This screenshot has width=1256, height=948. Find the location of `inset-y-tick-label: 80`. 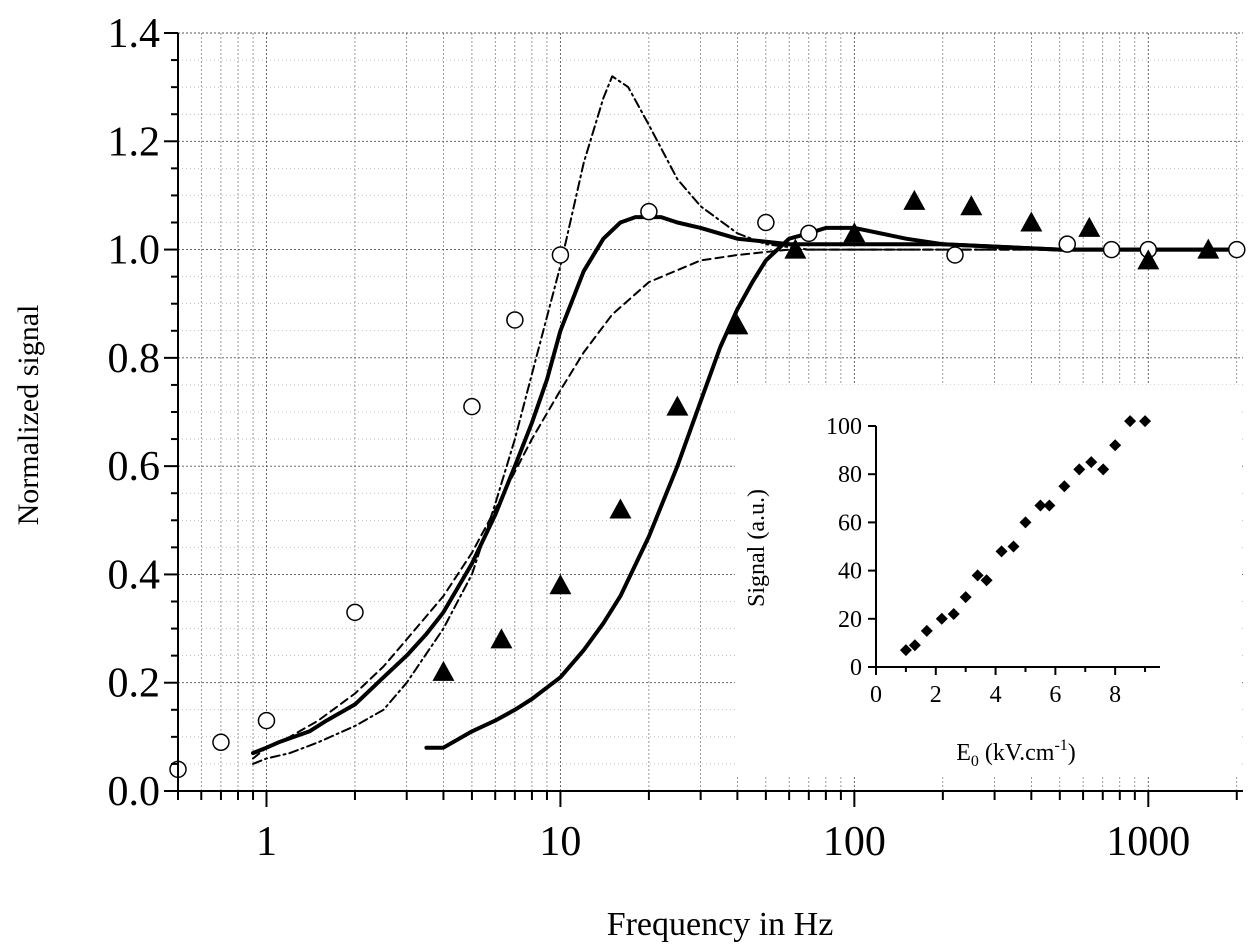

inset-y-tick-label: 80 is located at coordinates (850, 475).